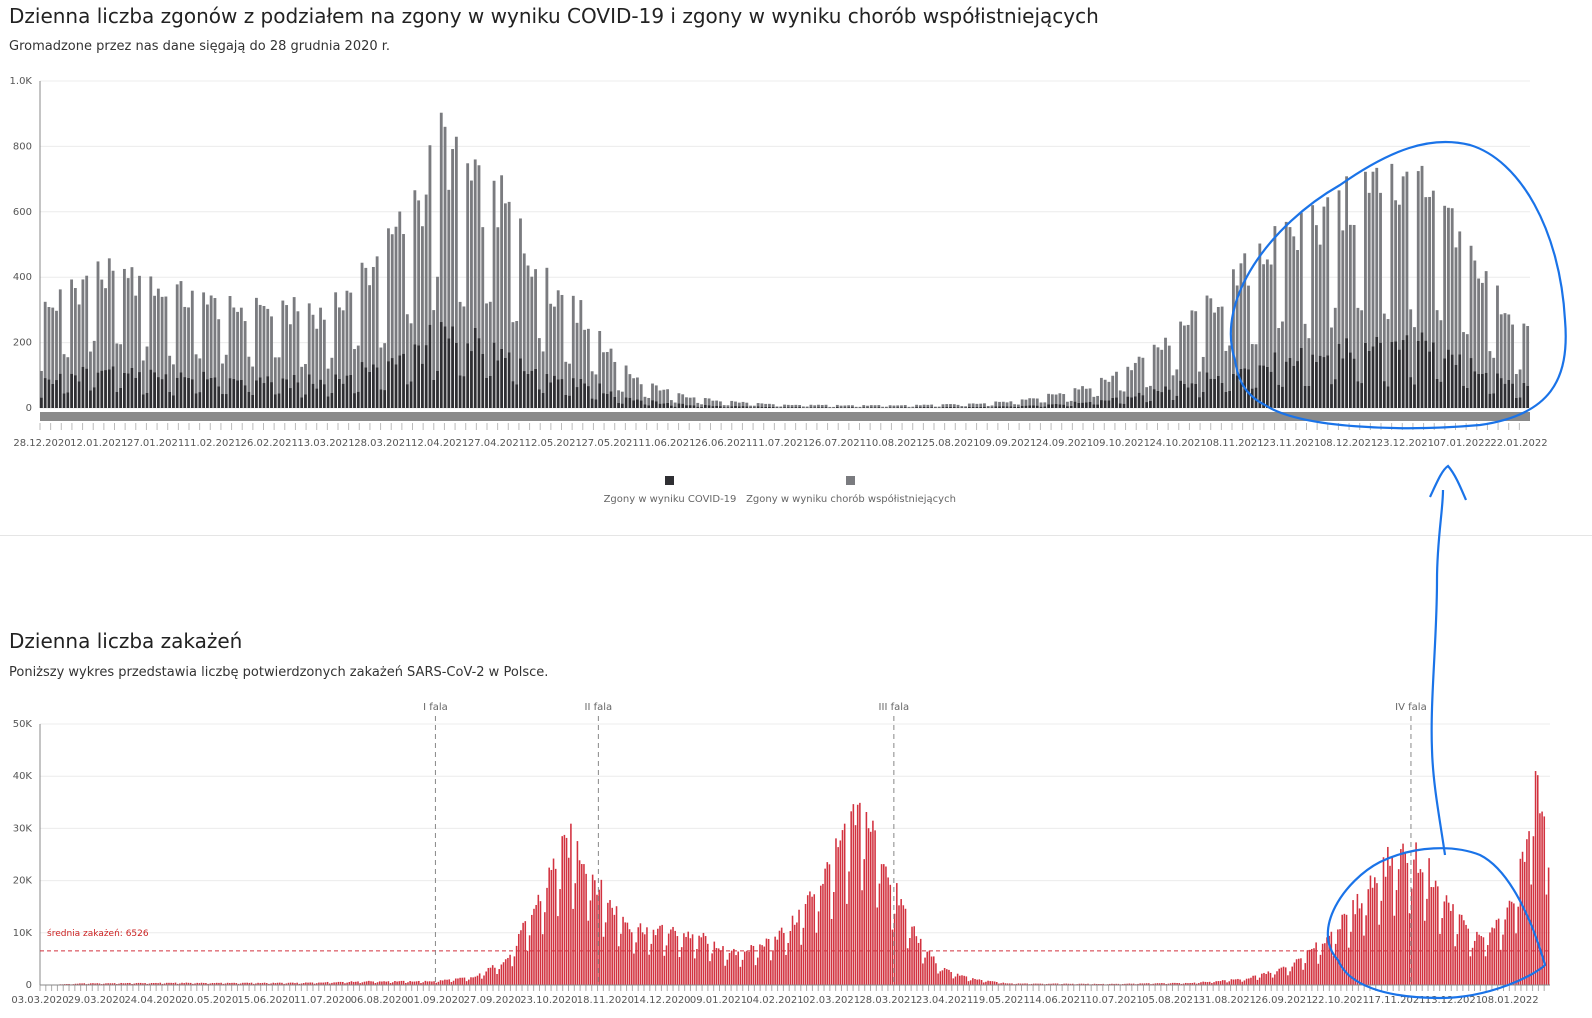 The width and height of the screenshot is (1592, 1018). Describe the element at coordinates (23, 933) in the screenshot. I see `y-tick-label: 10K` at that location.